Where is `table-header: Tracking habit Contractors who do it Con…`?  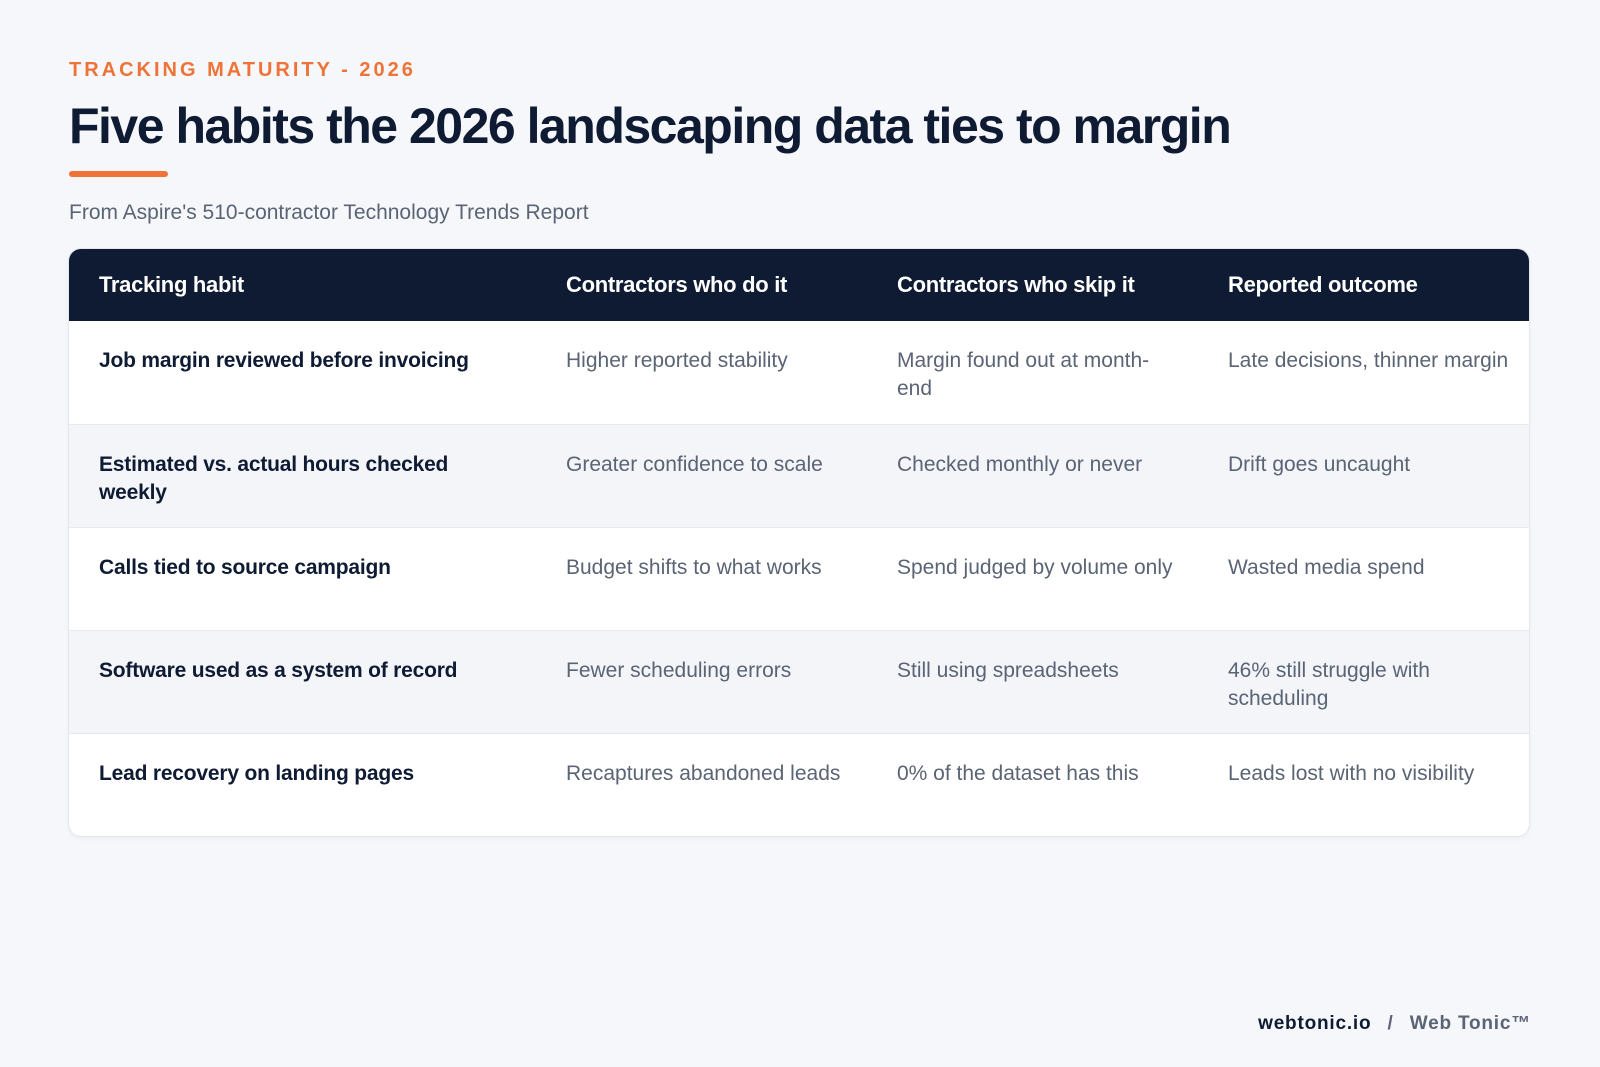 table-header: Tracking habit Contractors who do it Con… is located at coordinates (799, 285).